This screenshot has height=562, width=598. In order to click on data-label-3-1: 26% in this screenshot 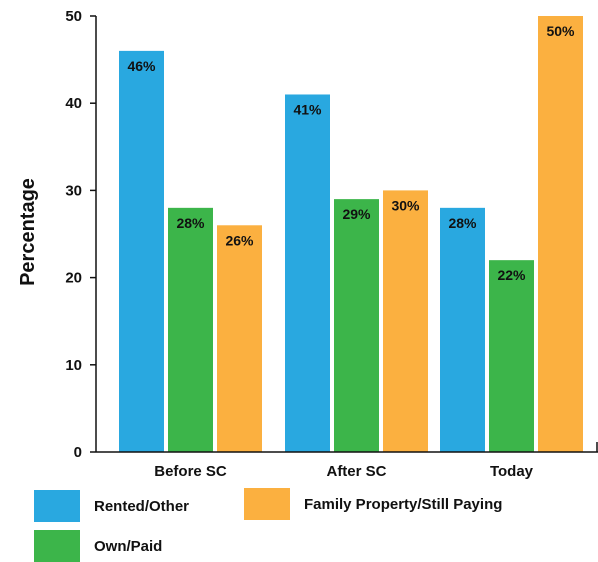, I will do `click(239, 240)`.